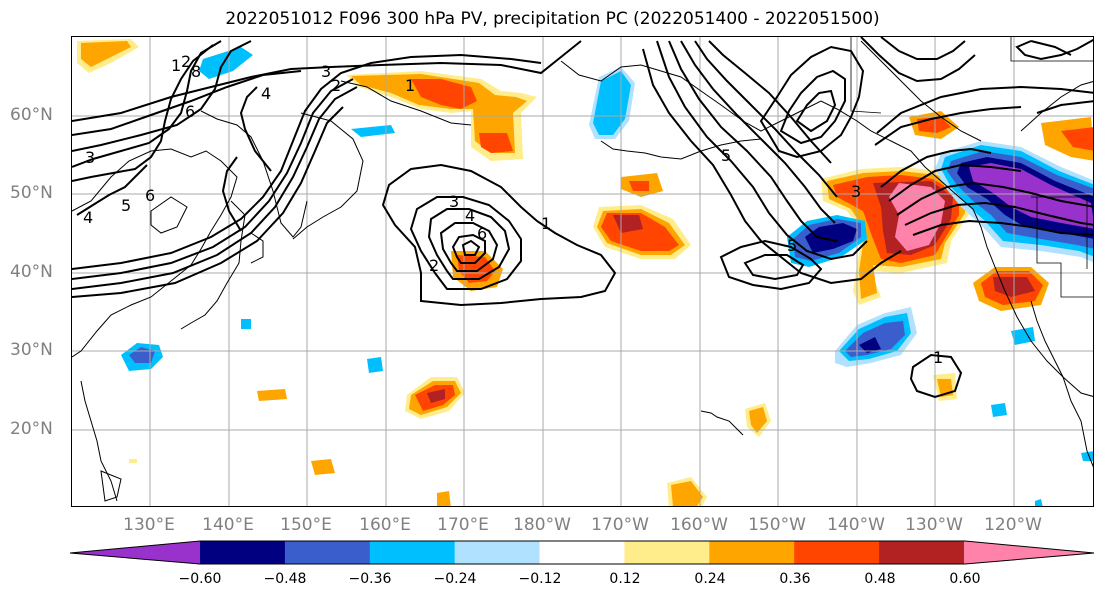 Image resolution: width=1105 pixels, height=601 pixels. Describe the element at coordinates (965, 579) in the screenshot. I see `colorbar-tick-label: 0.60` at that location.